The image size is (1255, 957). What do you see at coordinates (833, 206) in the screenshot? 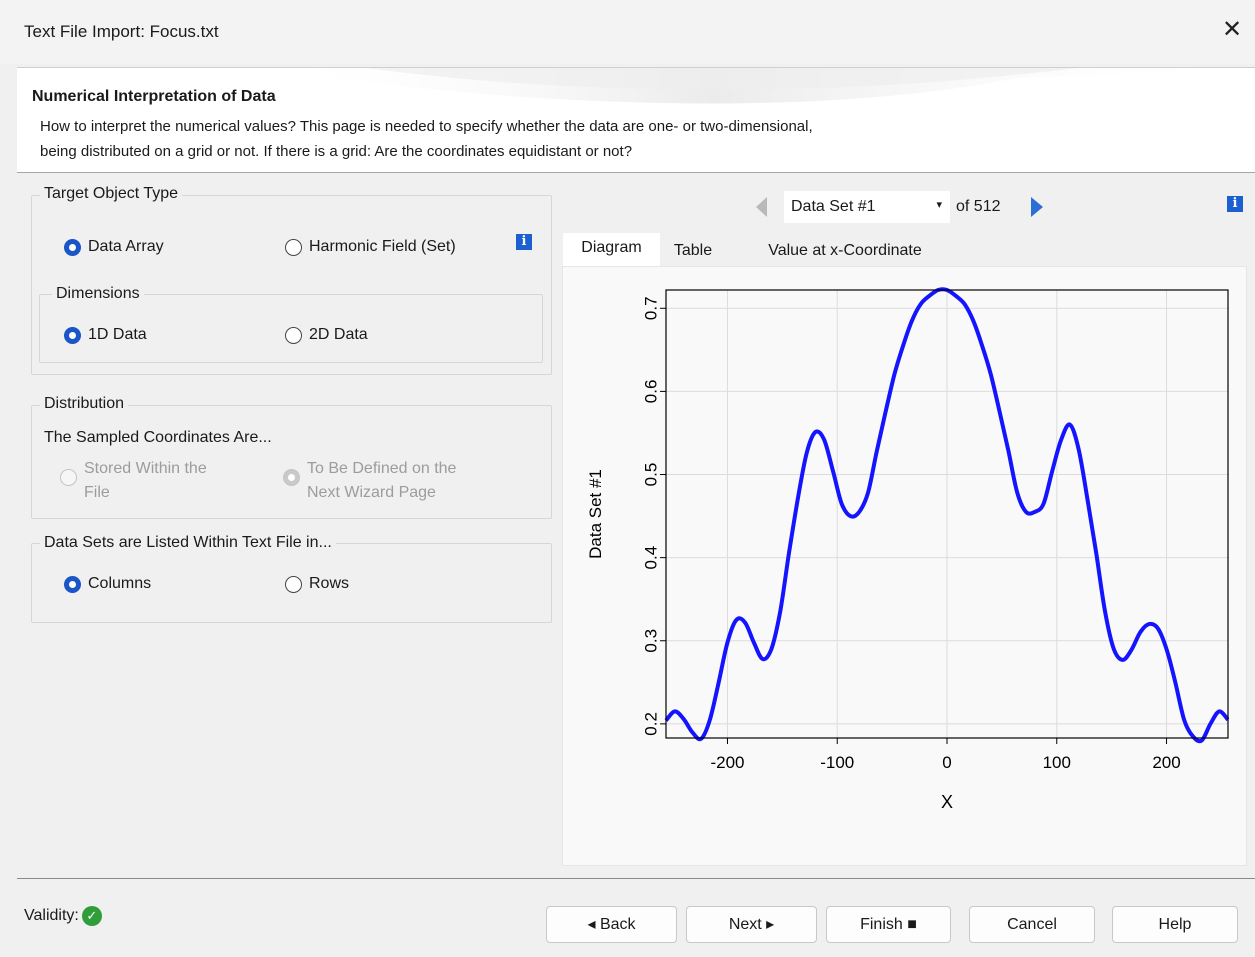
I see `data-set-select-value: Data Set #1` at bounding box center [833, 206].